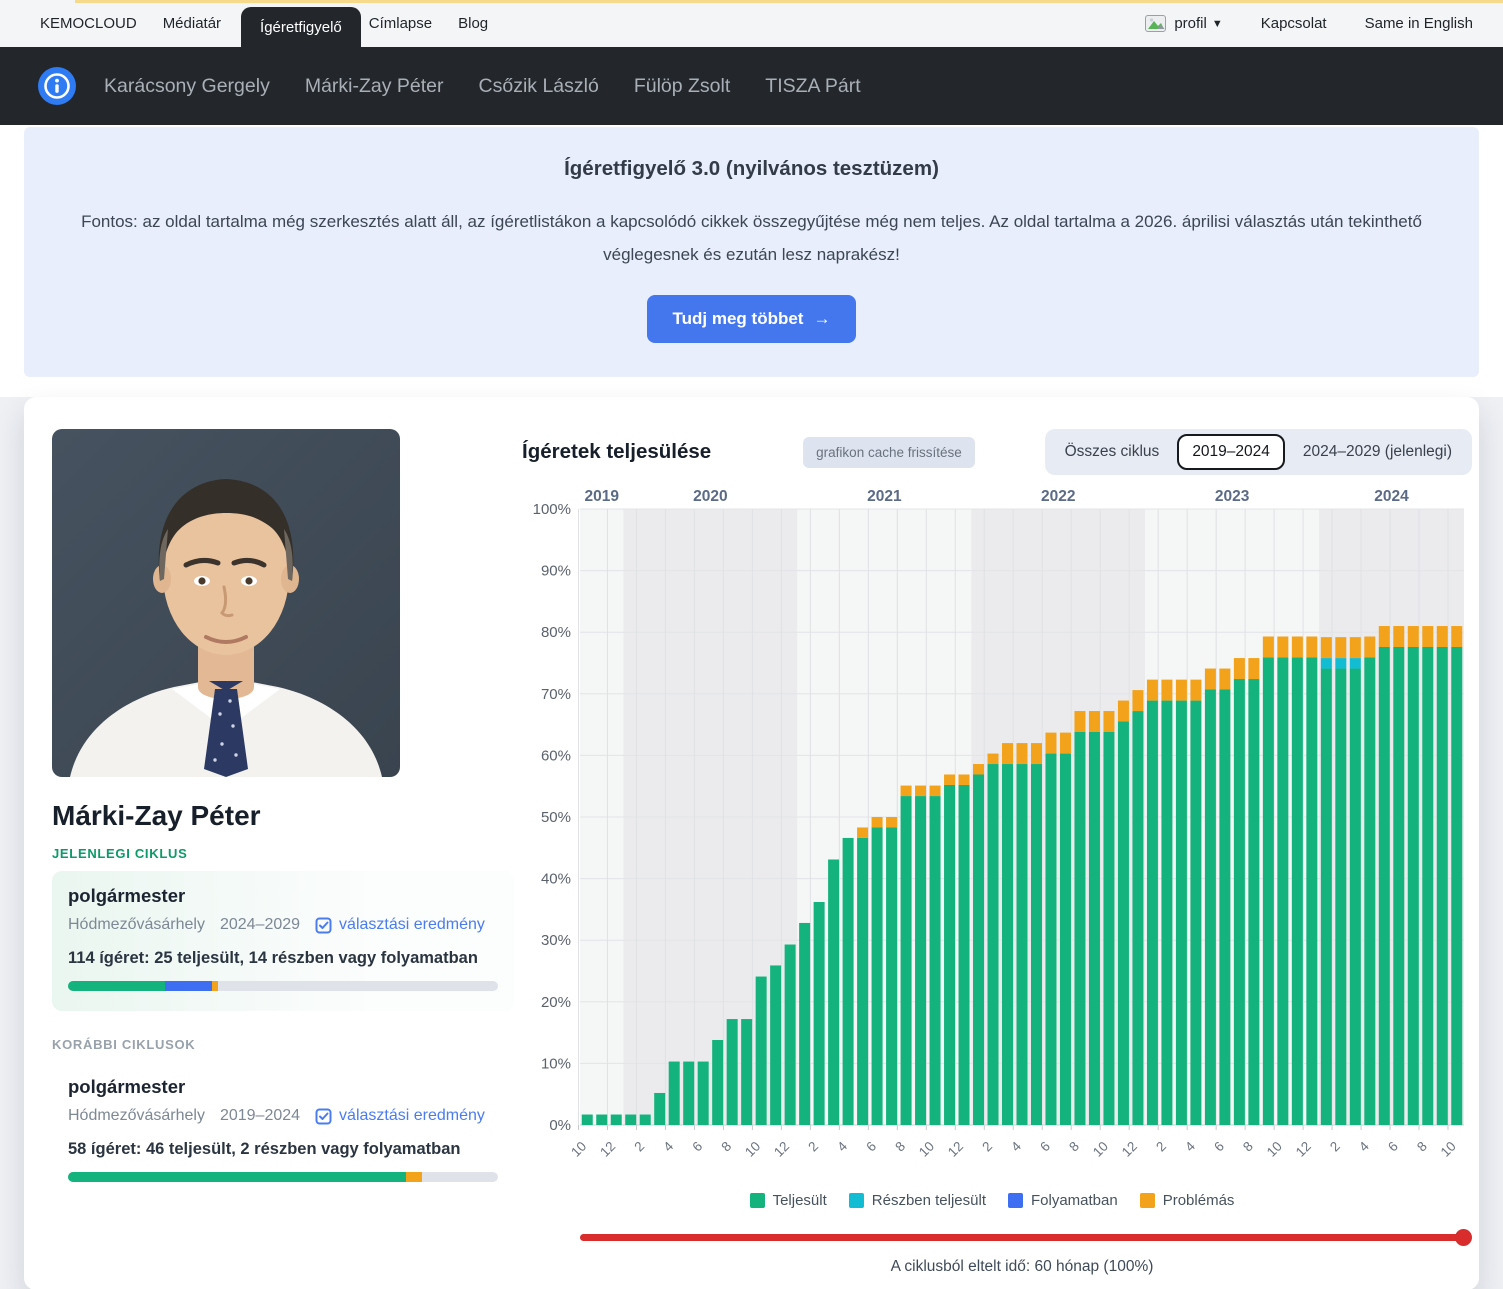  Describe the element at coordinates (889, 452) in the screenshot. I see `refresh-cache-button: grafikon cache frissítése` at that location.